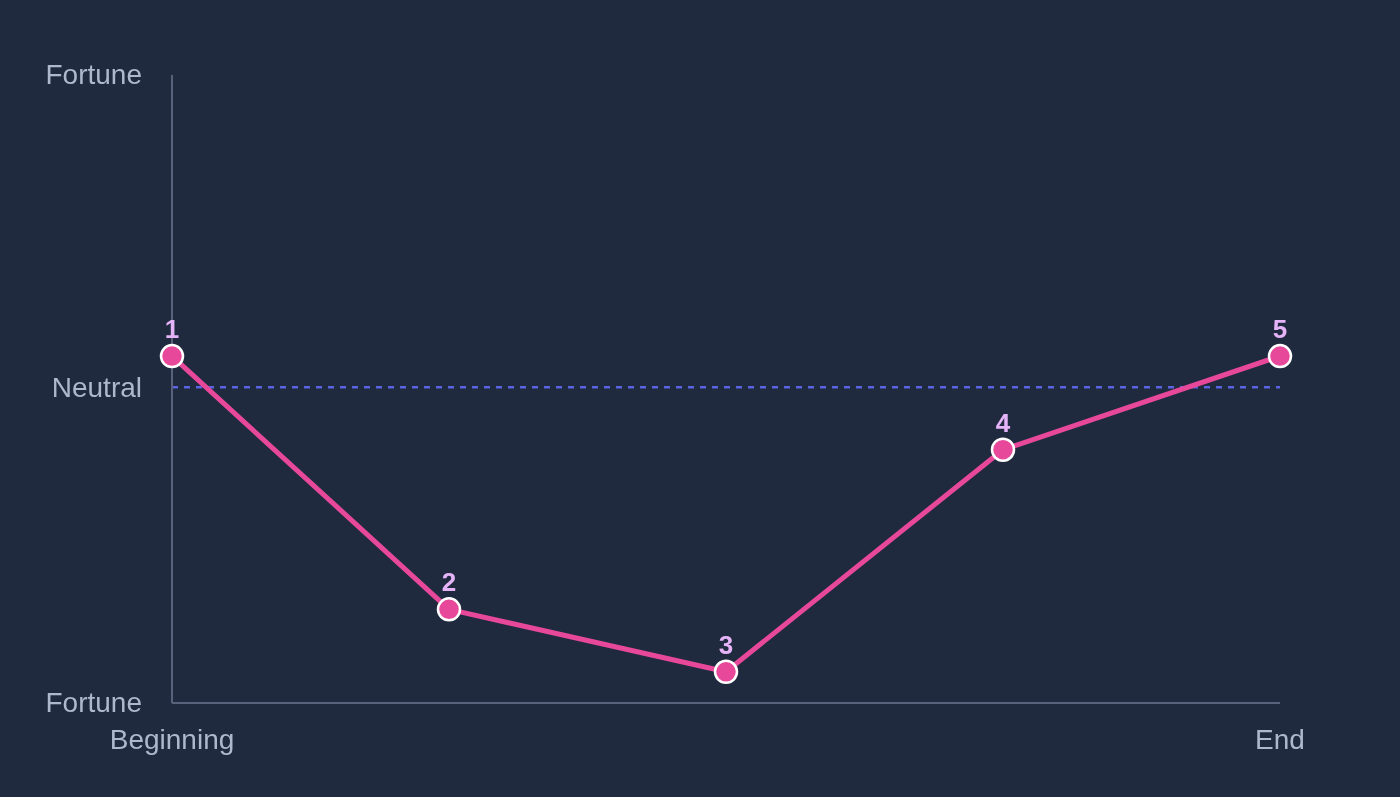 This screenshot has height=797, width=1400. I want to click on x-tick-label: End, so click(1280, 739).